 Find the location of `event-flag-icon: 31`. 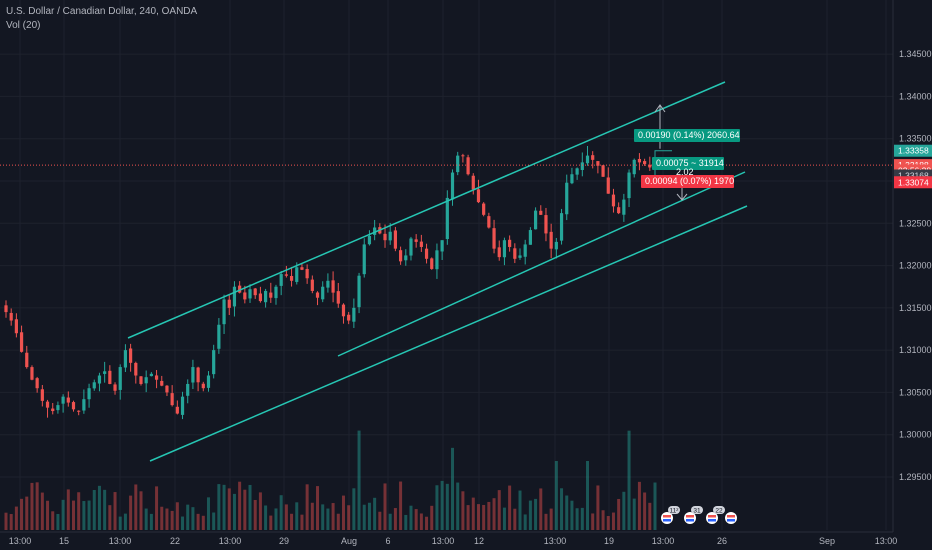

event-flag-icon: 31 is located at coordinates (693, 515).